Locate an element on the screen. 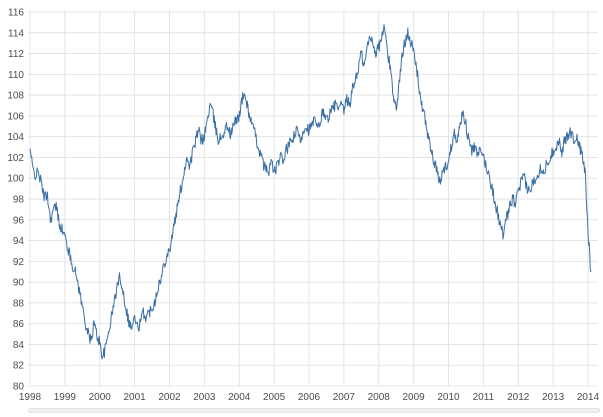 The image size is (603, 417). x-axis-label: 2014 is located at coordinates (588, 397).